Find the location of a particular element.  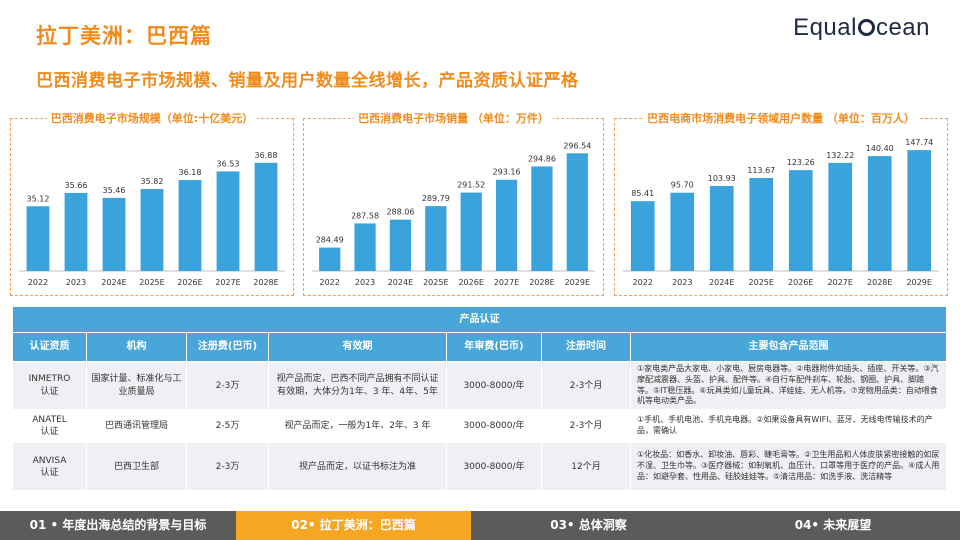

page-subtitle: 巴西消费电子市场规模、销量及用户数量全线增长，产品资质认证严格 is located at coordinates (307, 81).